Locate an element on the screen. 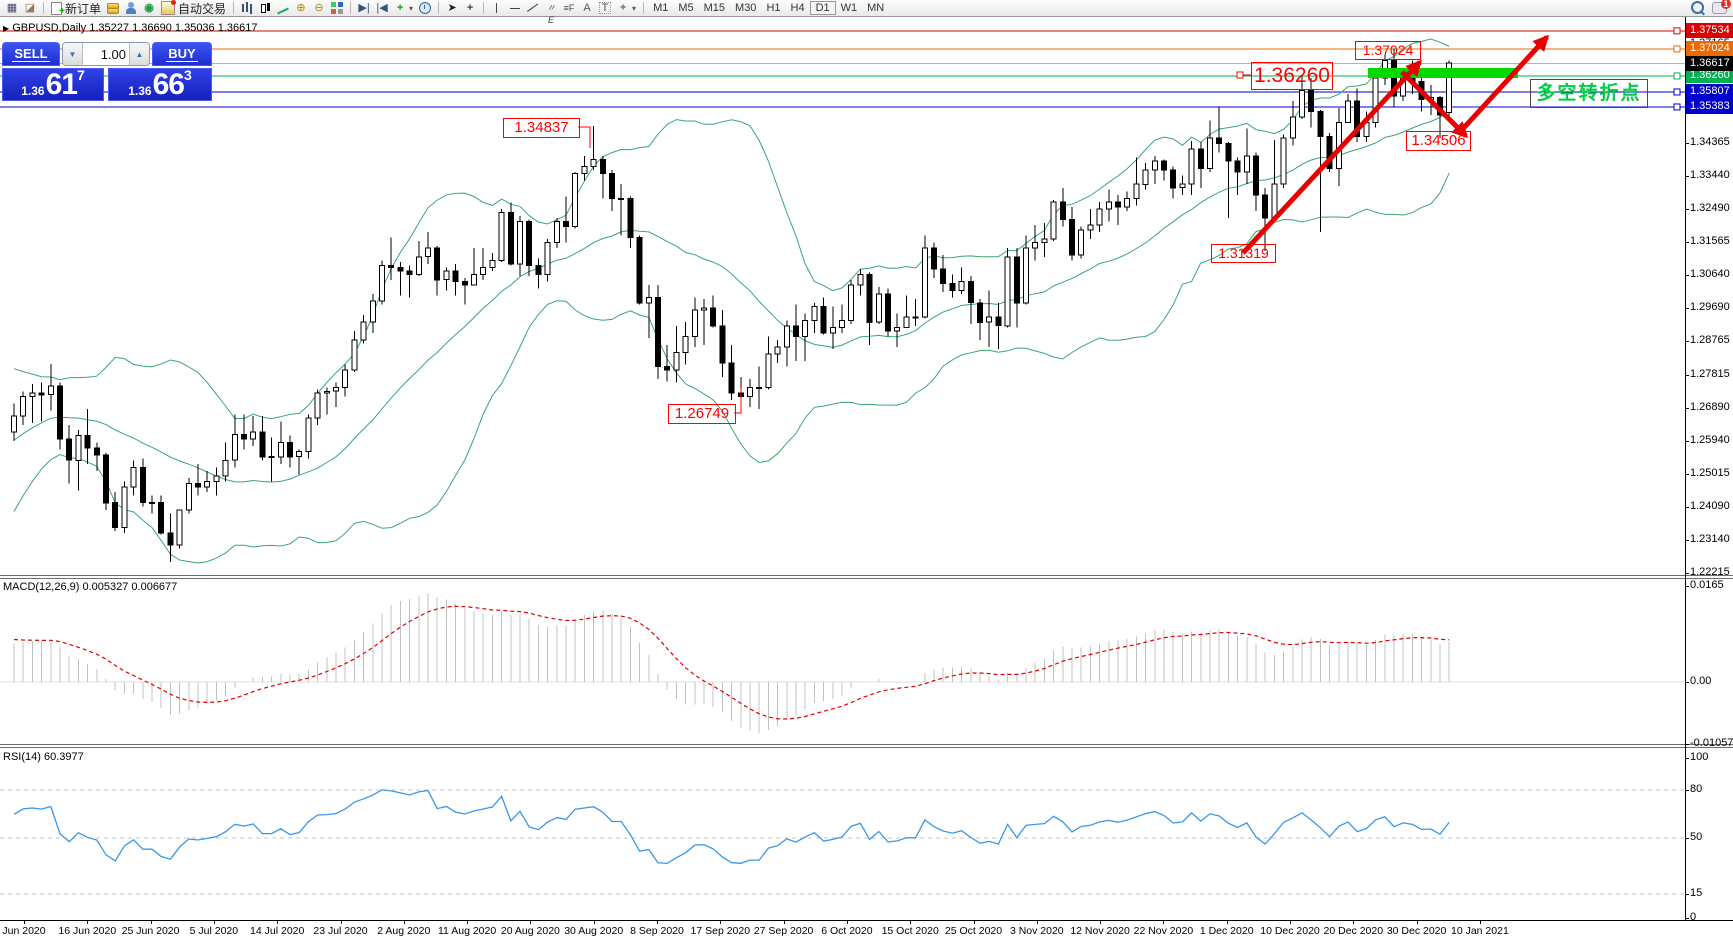 This screenshot has width=1733, height=940. notifications-icon: 1 is located at coordinates (1721, 7).